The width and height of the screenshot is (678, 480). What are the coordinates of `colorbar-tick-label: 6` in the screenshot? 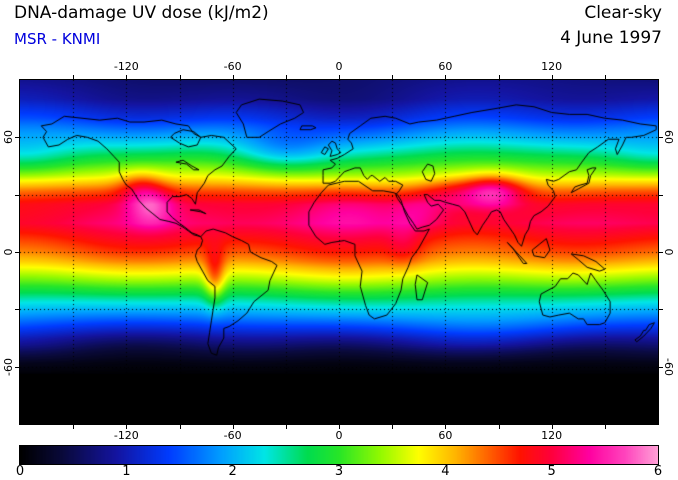 It's located at (658, 471).